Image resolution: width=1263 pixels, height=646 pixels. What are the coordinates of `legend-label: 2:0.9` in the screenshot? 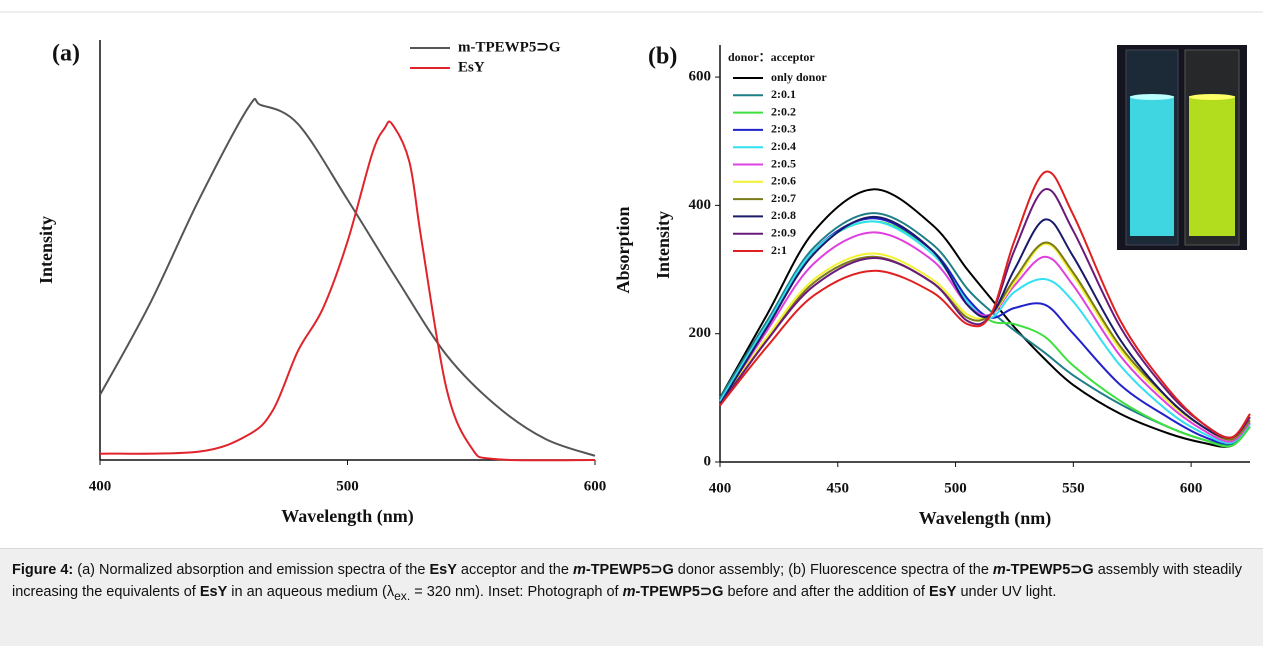 It's located at (783, 232).